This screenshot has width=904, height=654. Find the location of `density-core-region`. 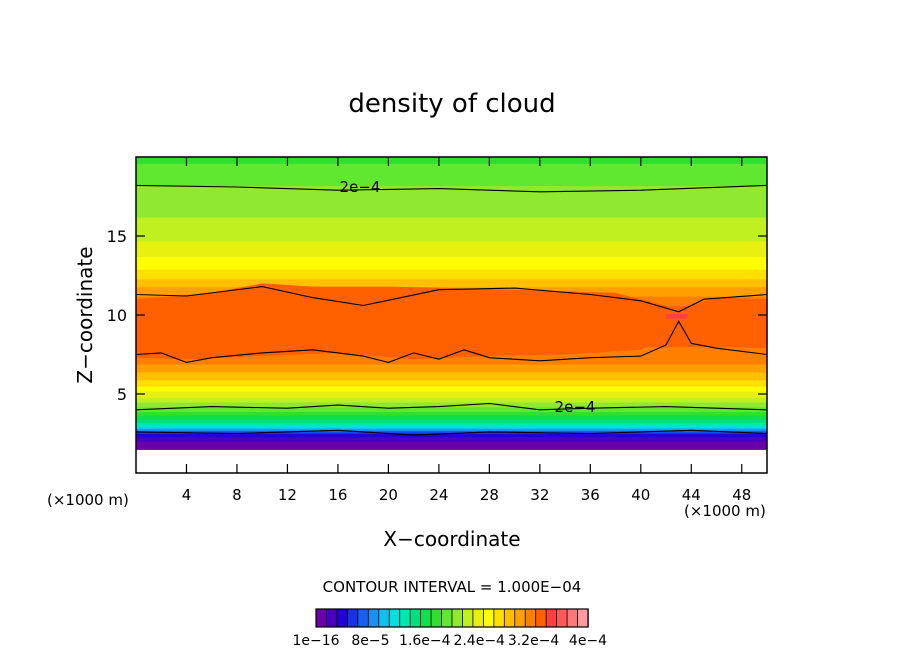

density-core-region is located at coordinates (726, 323).